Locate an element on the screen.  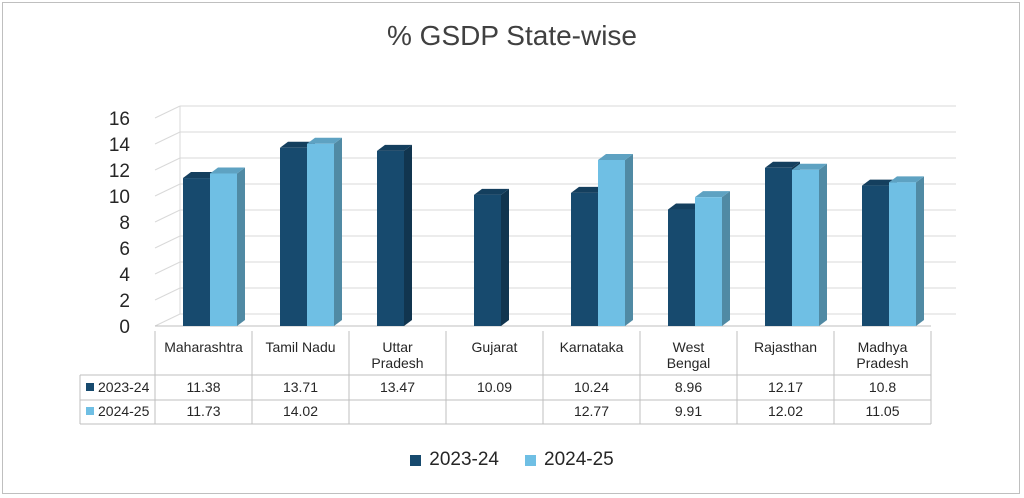
legend-item-series-1: 2023-24 is located at coordinates (454, 460).